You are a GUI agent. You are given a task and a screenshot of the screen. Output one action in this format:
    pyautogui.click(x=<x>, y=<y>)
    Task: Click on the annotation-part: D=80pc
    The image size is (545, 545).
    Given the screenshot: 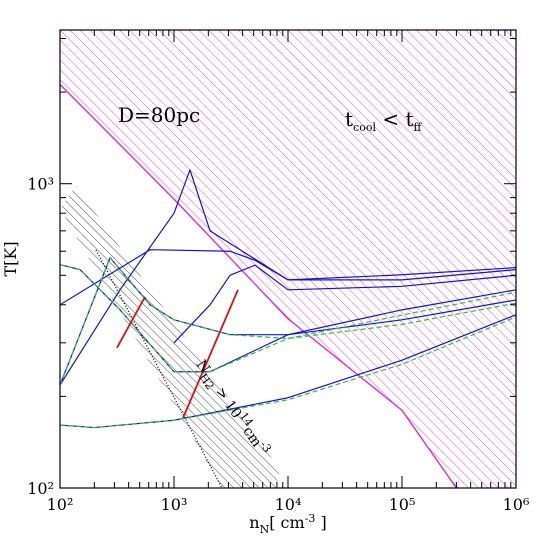 What is the action you would take?
    pyautogui.click(x=159, y=115)
    